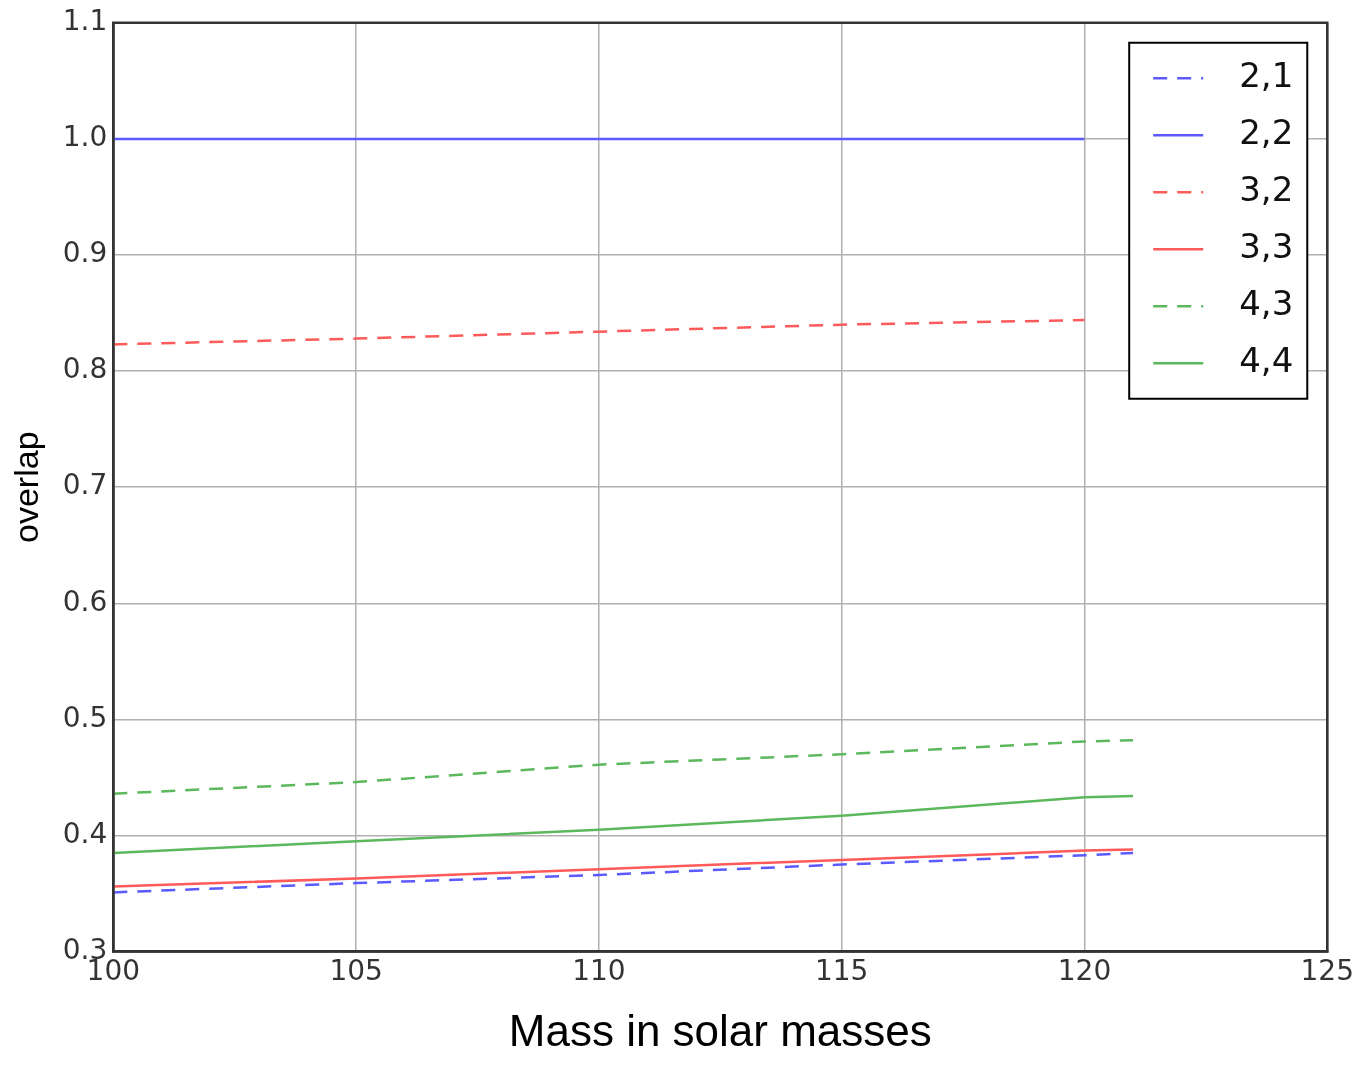  What do you see at coordinates (1084, 970) in the screenshot?
I see `x-tick-label: 120` at bounding box center [1084, 970].